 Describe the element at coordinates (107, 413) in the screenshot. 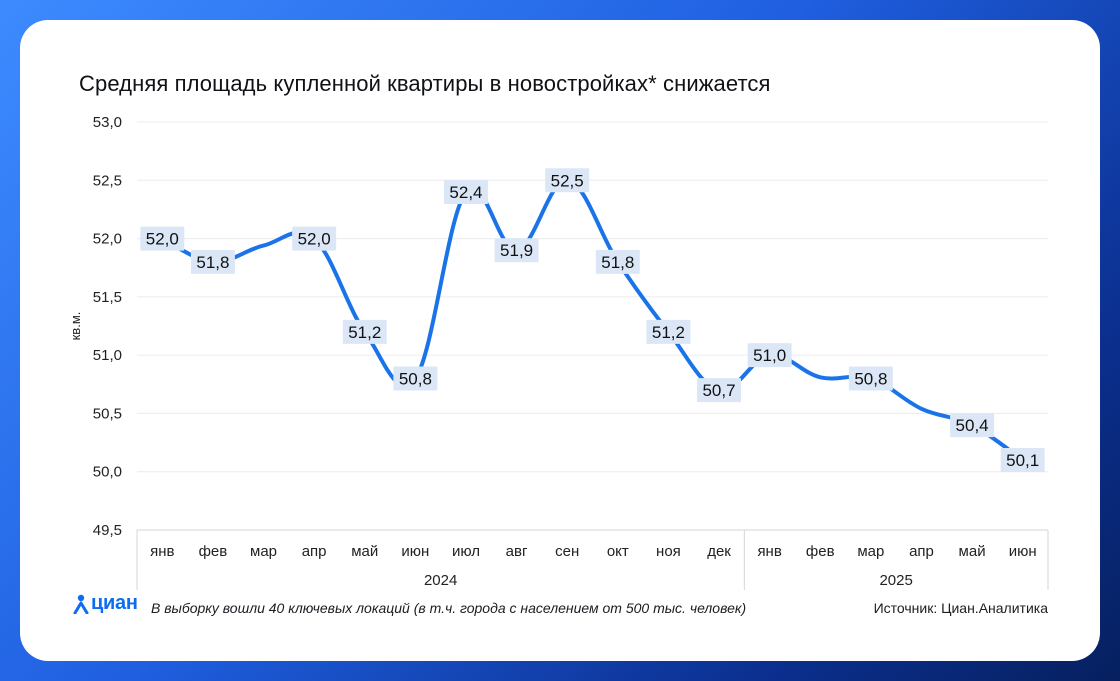

I see `y-tick-label: 50,5` at that location.